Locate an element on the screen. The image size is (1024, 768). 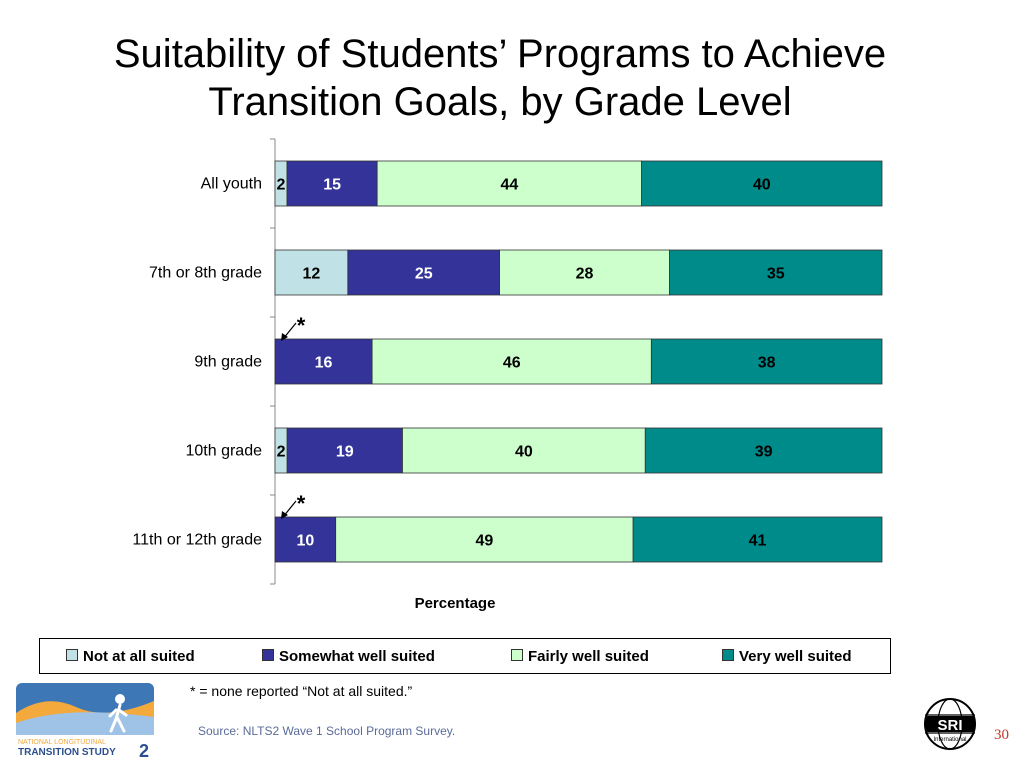
bar-very-well-suited-9th-grade is located at coordinates (766, 361).